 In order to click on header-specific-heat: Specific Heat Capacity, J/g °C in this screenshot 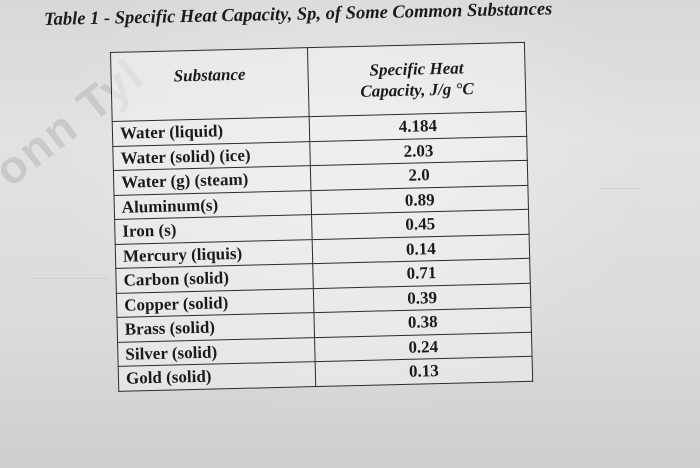, I will do `click(417, 79)`.